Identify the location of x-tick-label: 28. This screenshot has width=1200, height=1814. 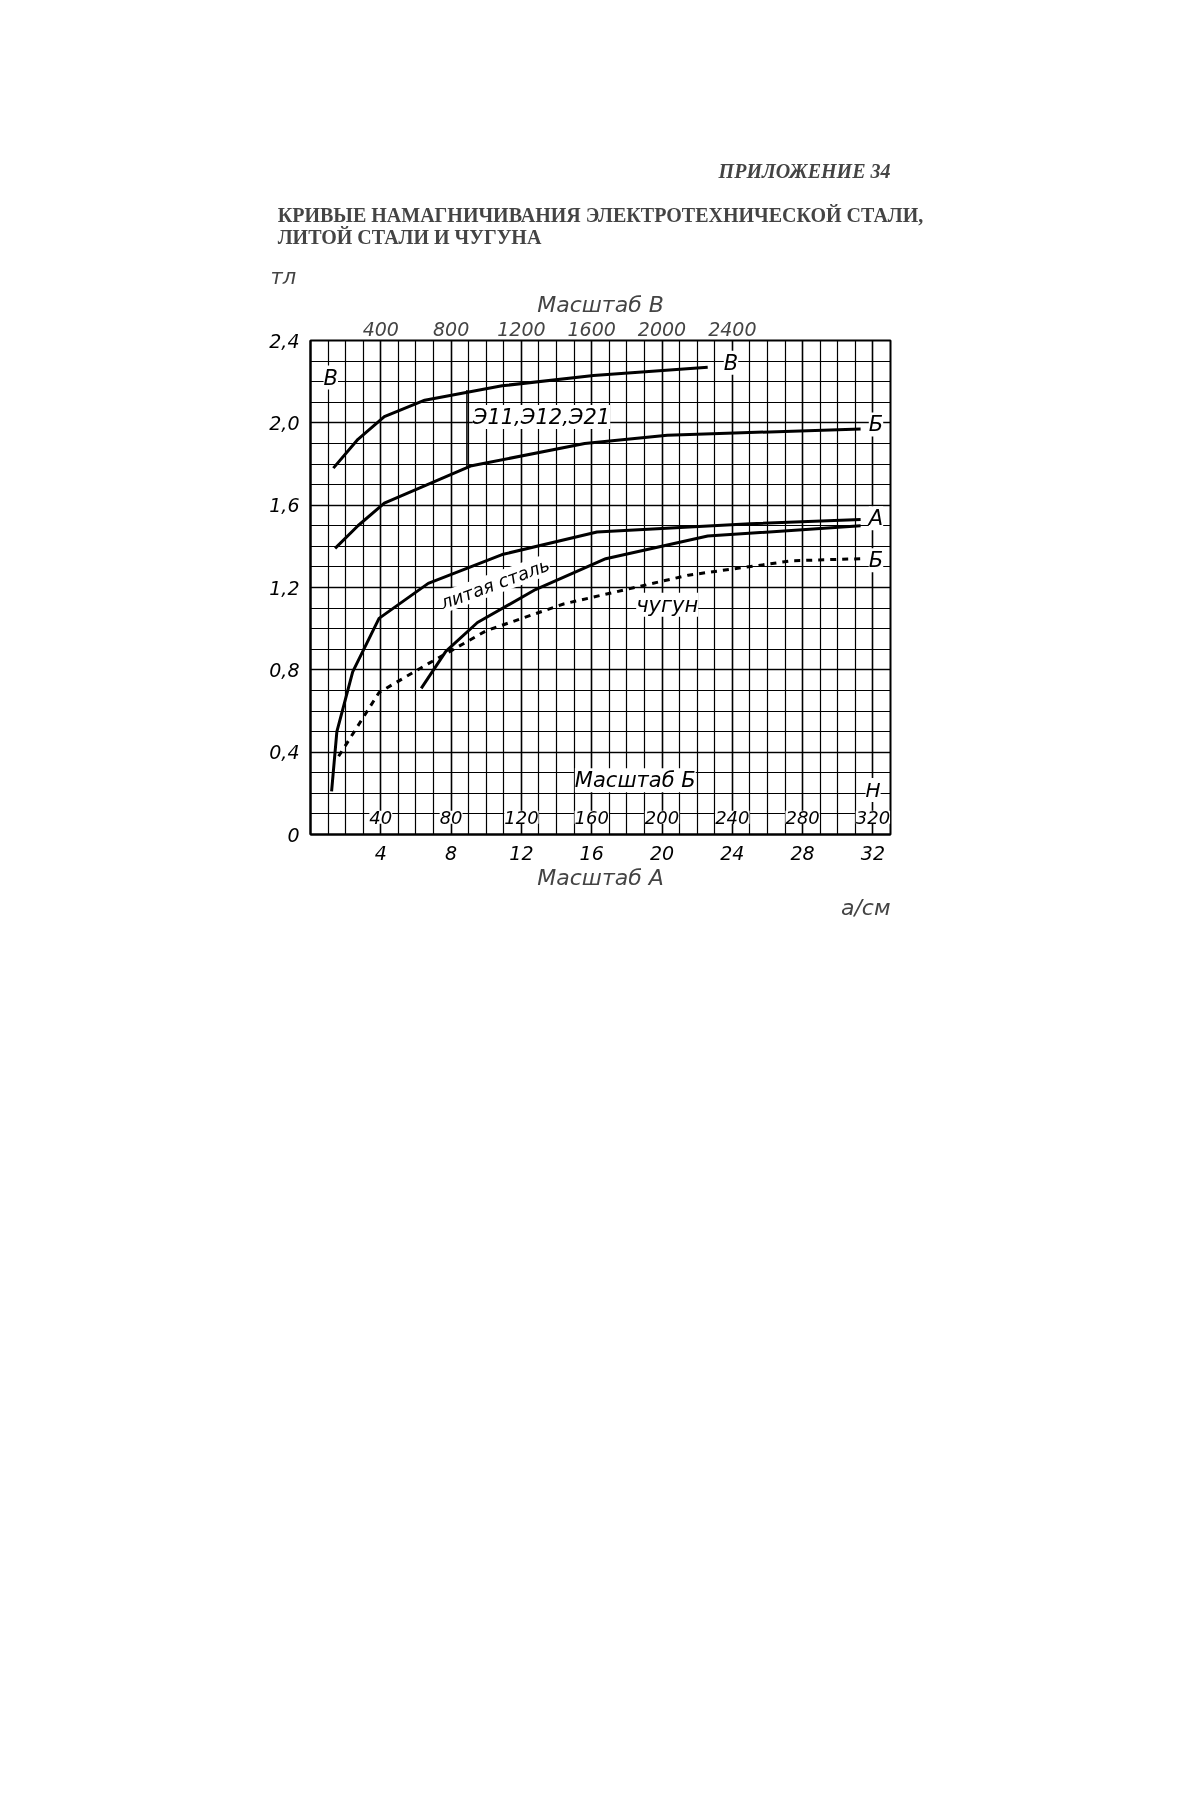
(802, 852).